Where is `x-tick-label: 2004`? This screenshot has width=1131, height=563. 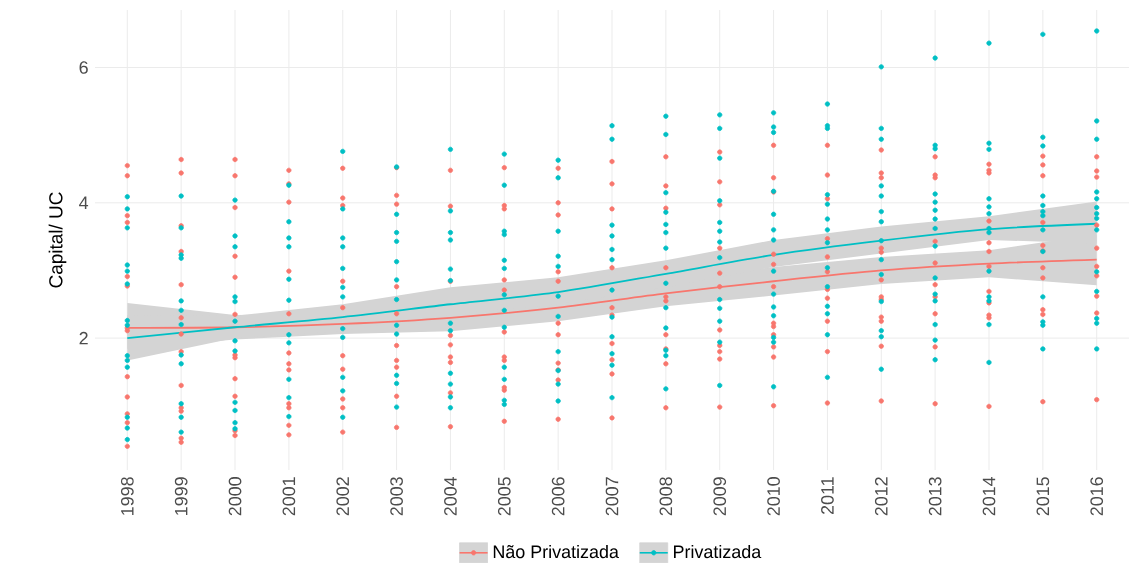 x-tick-label: 2004 is located at coordinates (450, 496).